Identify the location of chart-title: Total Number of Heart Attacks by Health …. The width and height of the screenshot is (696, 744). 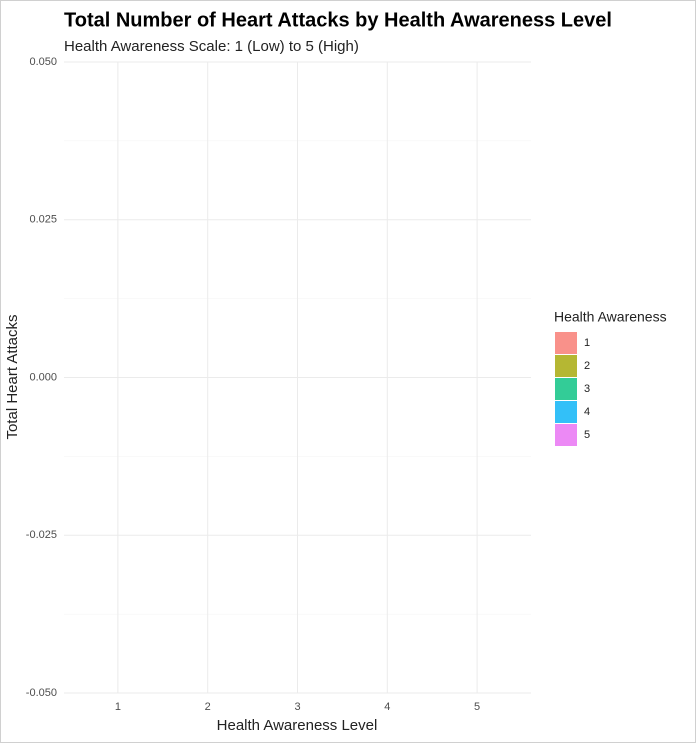
(338, 20).